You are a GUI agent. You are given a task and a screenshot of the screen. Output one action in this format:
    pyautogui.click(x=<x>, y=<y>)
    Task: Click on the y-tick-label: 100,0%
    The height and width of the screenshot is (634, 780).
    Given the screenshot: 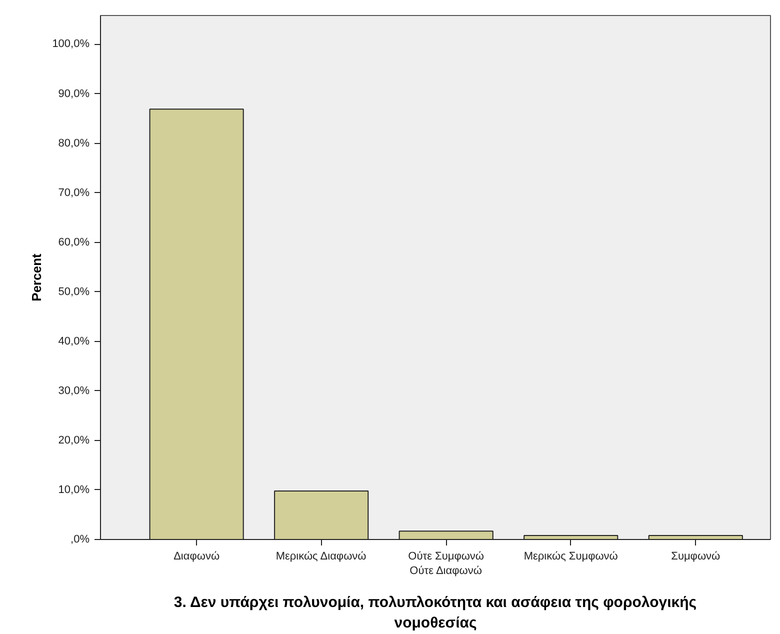 What is the action you would take?
    pyautogui.click(x=71, y=44)
    